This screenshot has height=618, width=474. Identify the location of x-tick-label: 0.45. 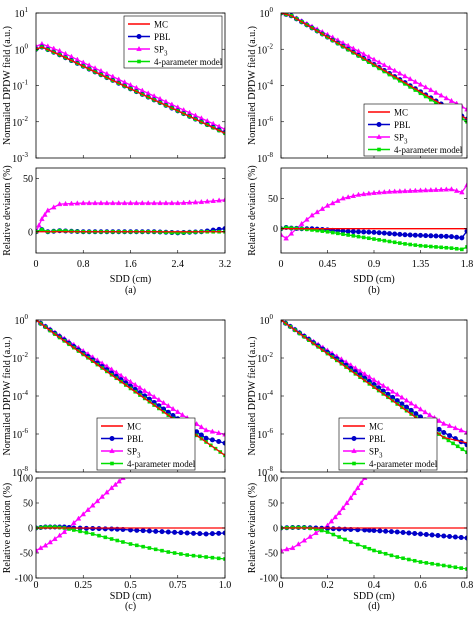
(328, 264).